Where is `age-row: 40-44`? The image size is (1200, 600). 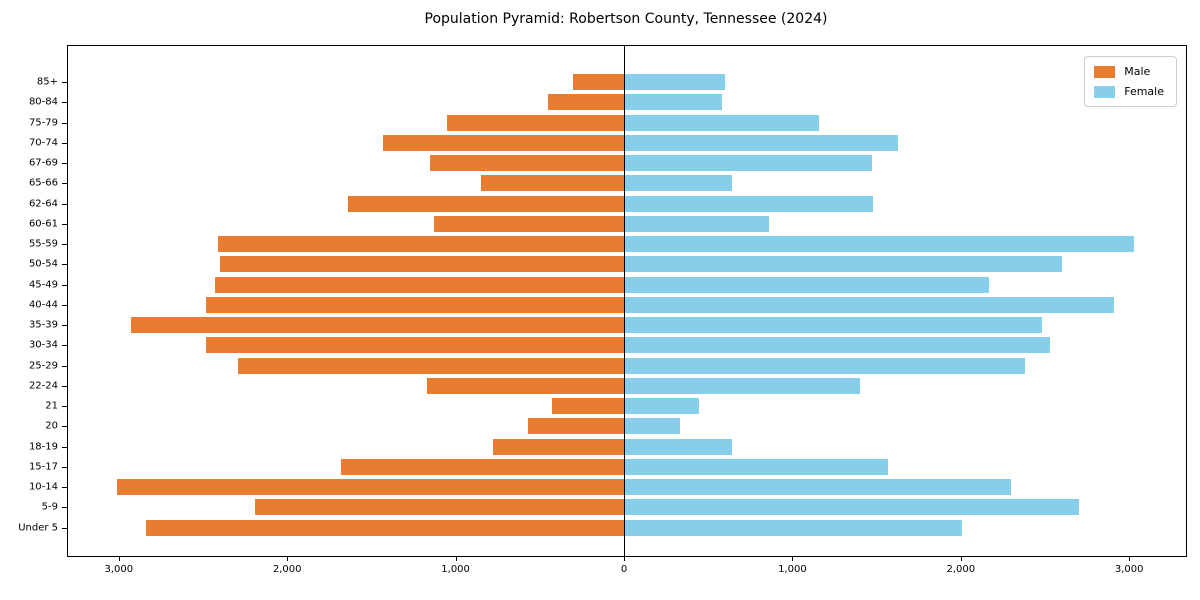
age-row: 40-44 is located at coordinates (607, 305).